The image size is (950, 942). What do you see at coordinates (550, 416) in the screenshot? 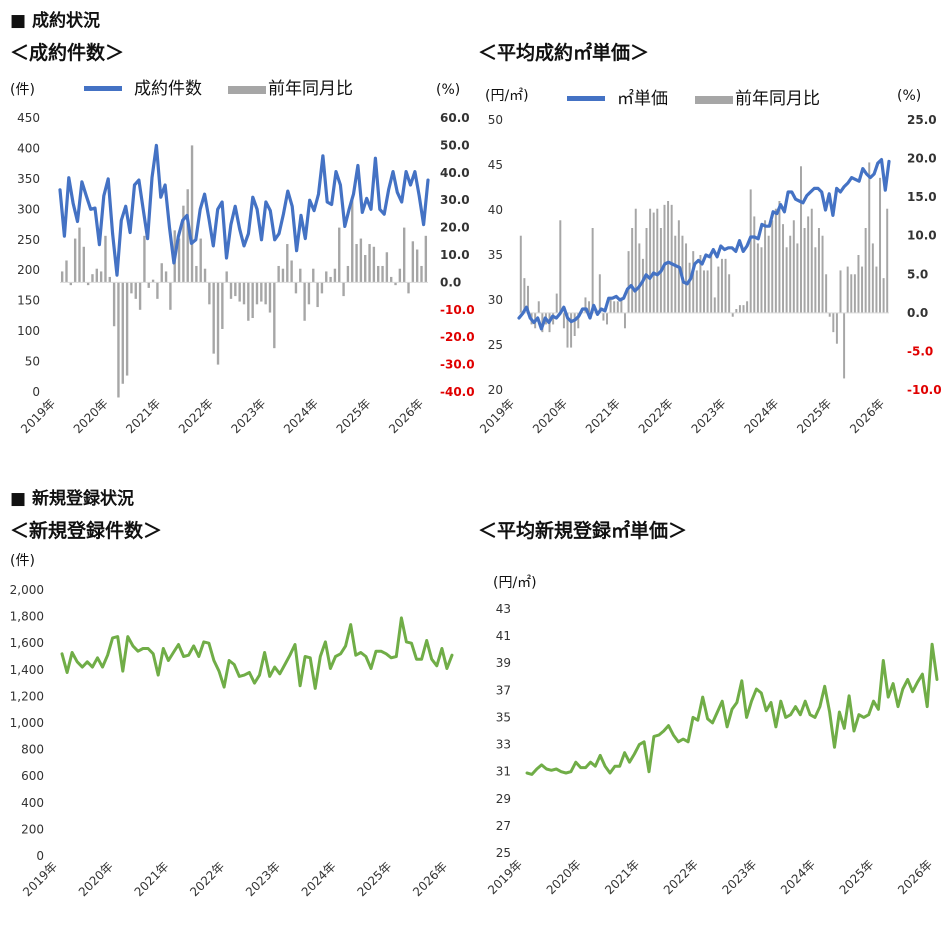
I see `x-tick-label: 2020年` at bounding box center [550, 416].